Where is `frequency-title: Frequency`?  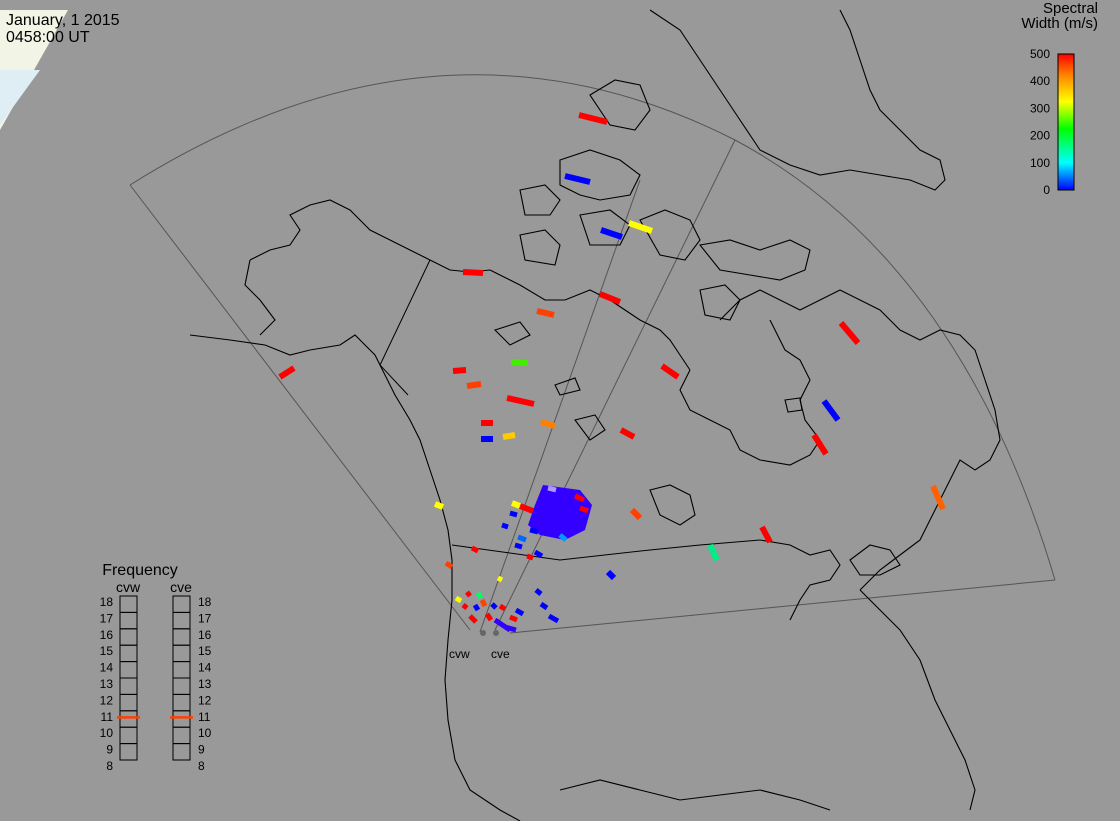 frequency-title: Frequency is located at coordinates (140, 570).